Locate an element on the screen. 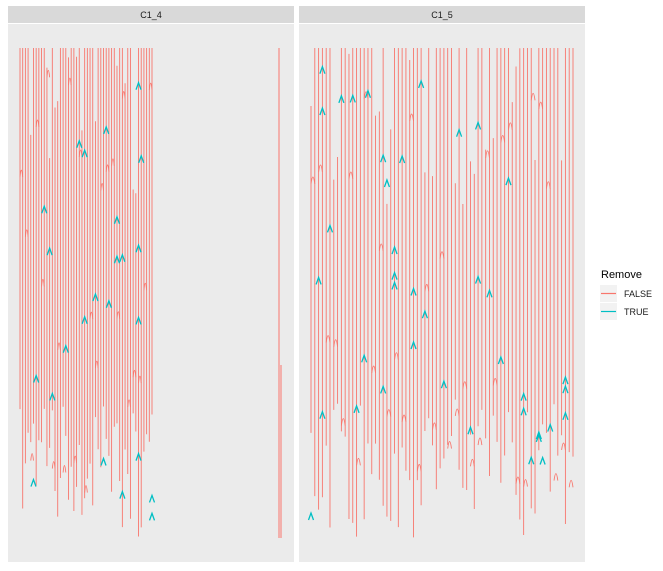 This screenshot has height=571, width=663. legend: Remove FALSE TRUE is located at coordinates (626, 294).